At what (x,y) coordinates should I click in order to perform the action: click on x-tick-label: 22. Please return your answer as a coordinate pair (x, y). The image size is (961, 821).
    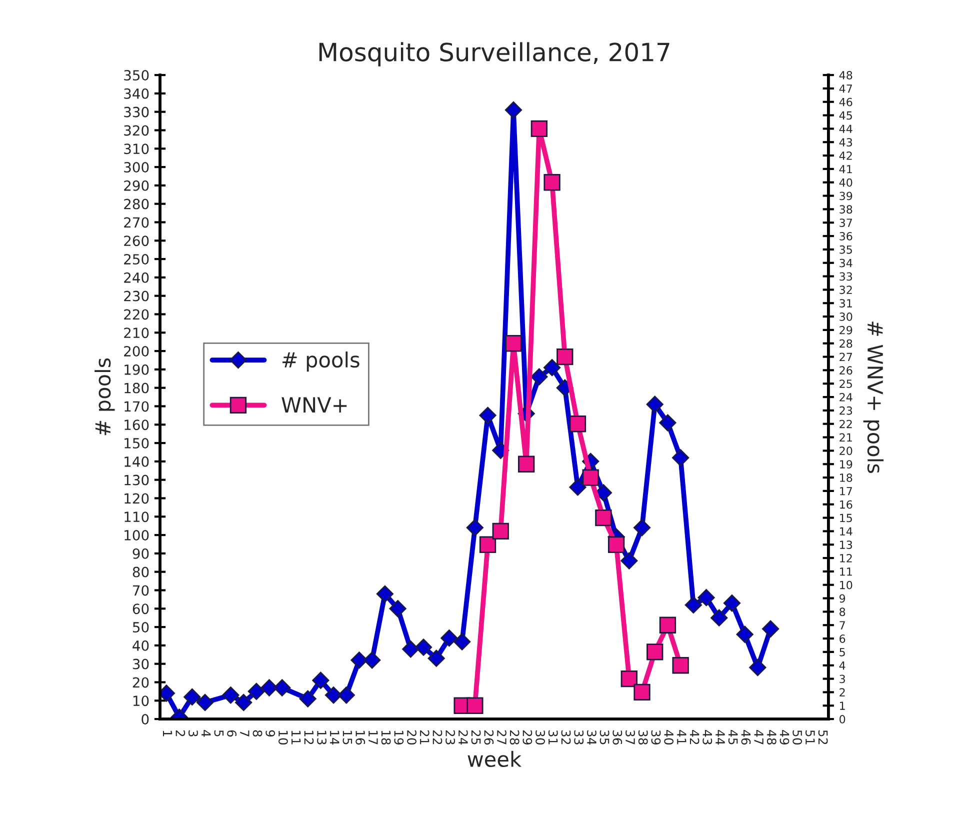
    Looking at the image, I should click on (437, 737).